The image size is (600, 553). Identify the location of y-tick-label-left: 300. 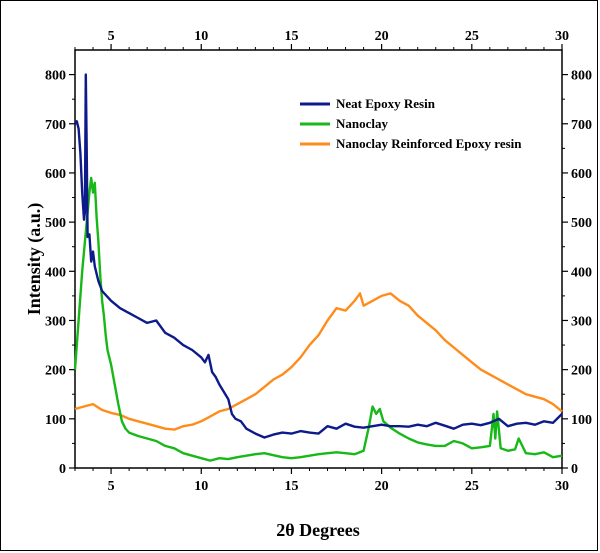
(55, 321).